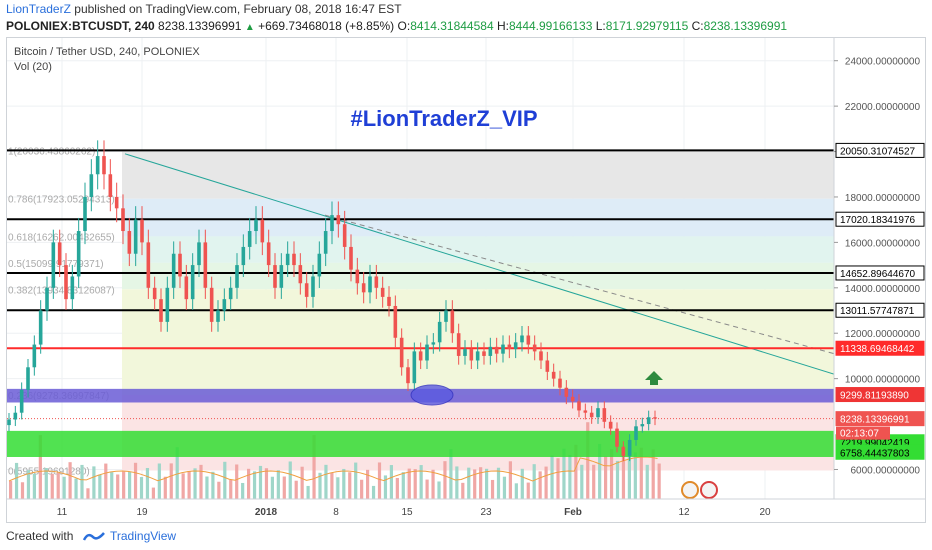  Describe the element at coordinates (61, 200) in the screenshot. I see `fib-level-label: 0.786(17923.05294313)` at that location.